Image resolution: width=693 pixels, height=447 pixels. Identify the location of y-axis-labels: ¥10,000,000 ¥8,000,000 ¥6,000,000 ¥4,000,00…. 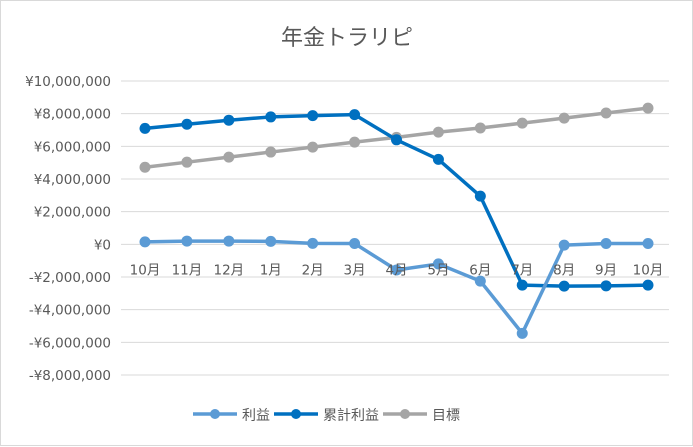
(68, 229).